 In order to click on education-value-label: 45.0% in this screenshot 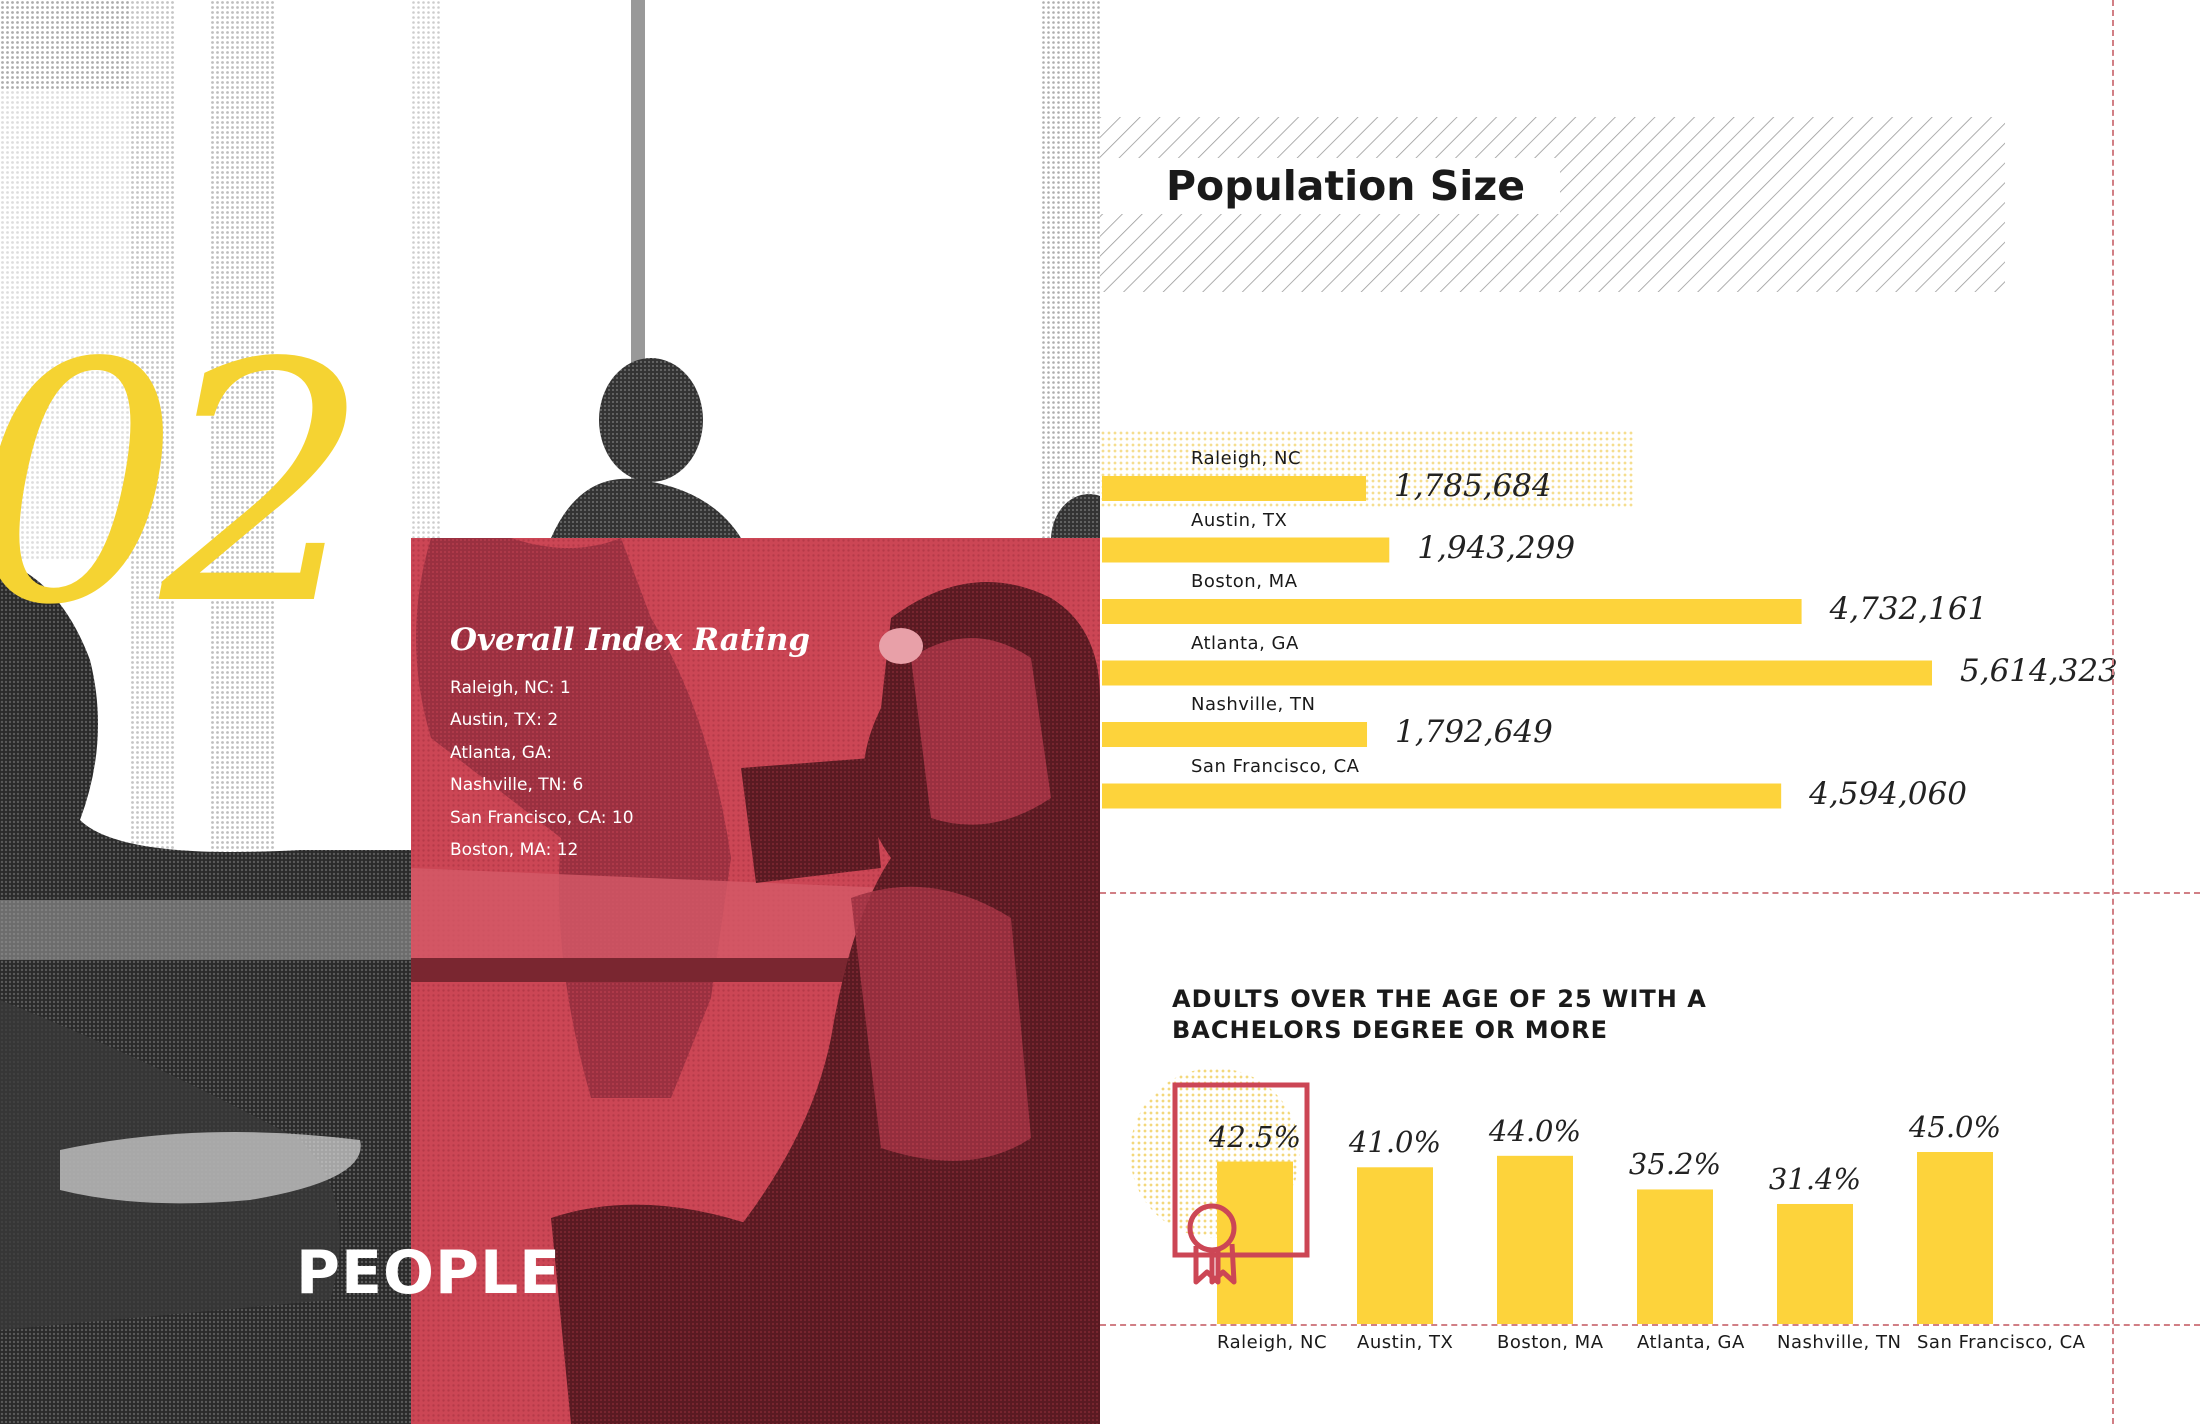, I will do `click(1955, 1127)`.